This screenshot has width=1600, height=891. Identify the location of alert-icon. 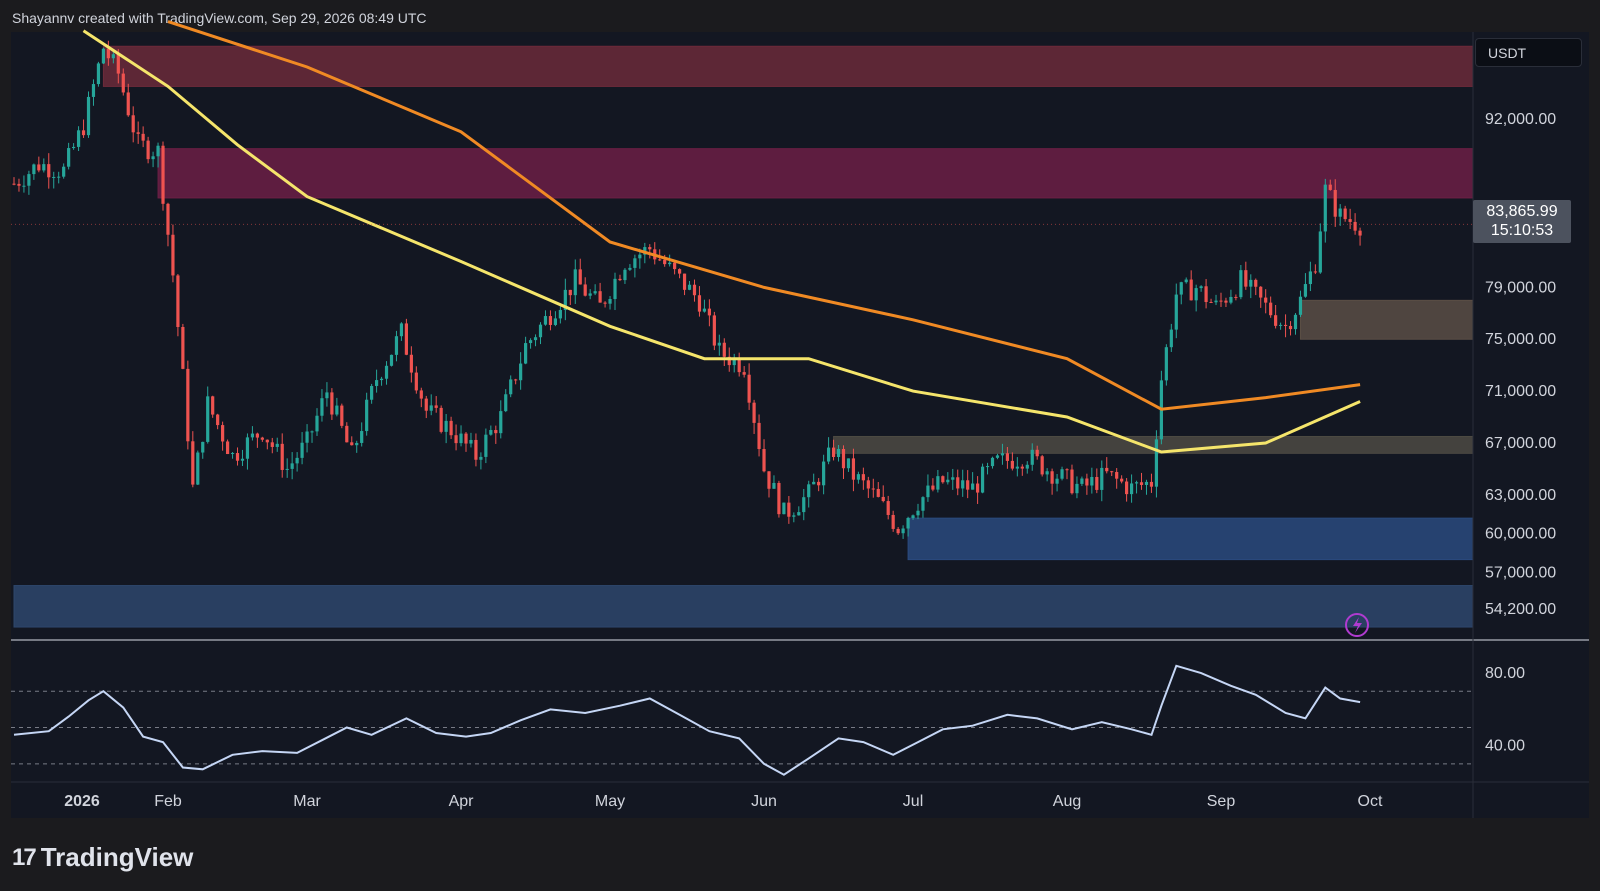
(1357, 625).